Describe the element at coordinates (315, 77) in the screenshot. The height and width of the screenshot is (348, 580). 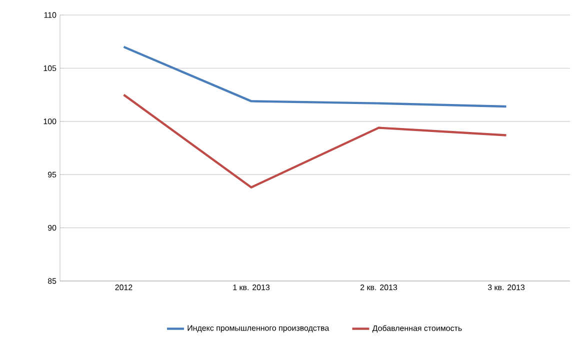
I see `line-series` at that location.